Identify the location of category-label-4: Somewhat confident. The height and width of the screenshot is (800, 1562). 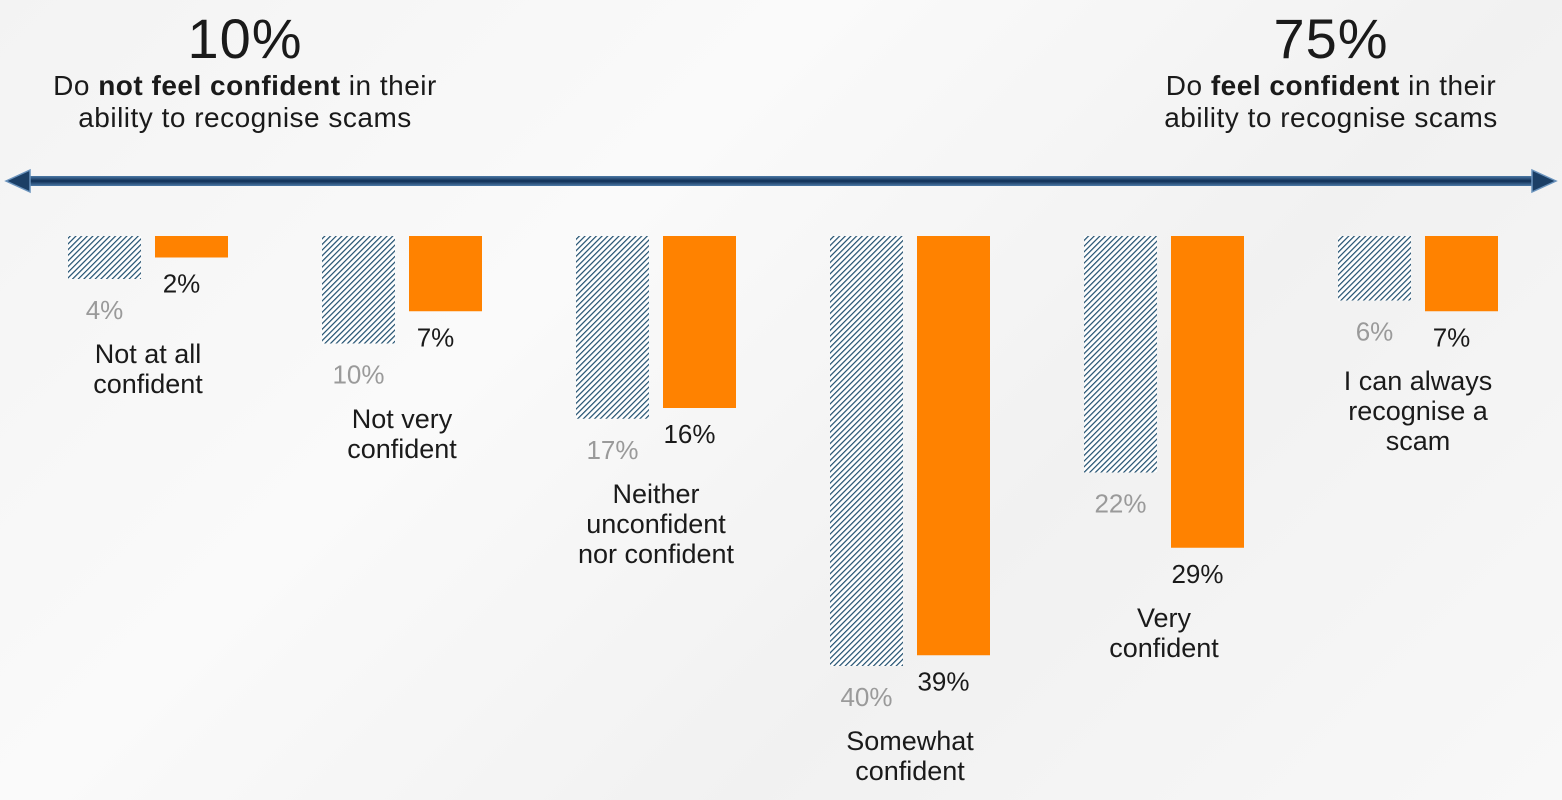
(910, 756).